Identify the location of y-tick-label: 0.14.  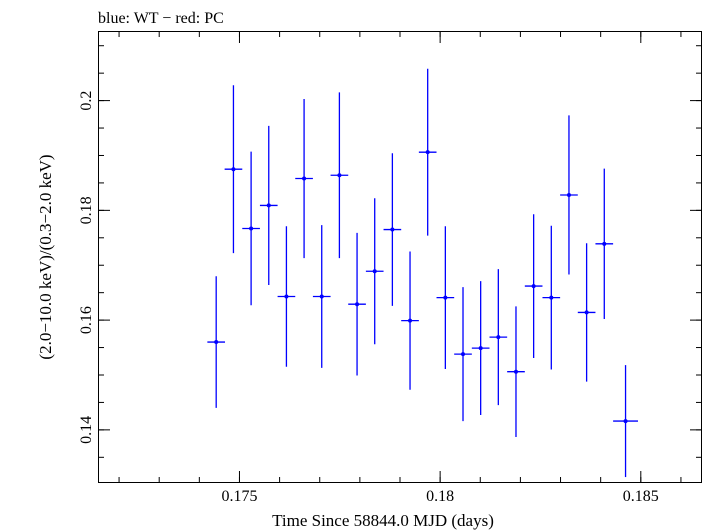
(86, 430).